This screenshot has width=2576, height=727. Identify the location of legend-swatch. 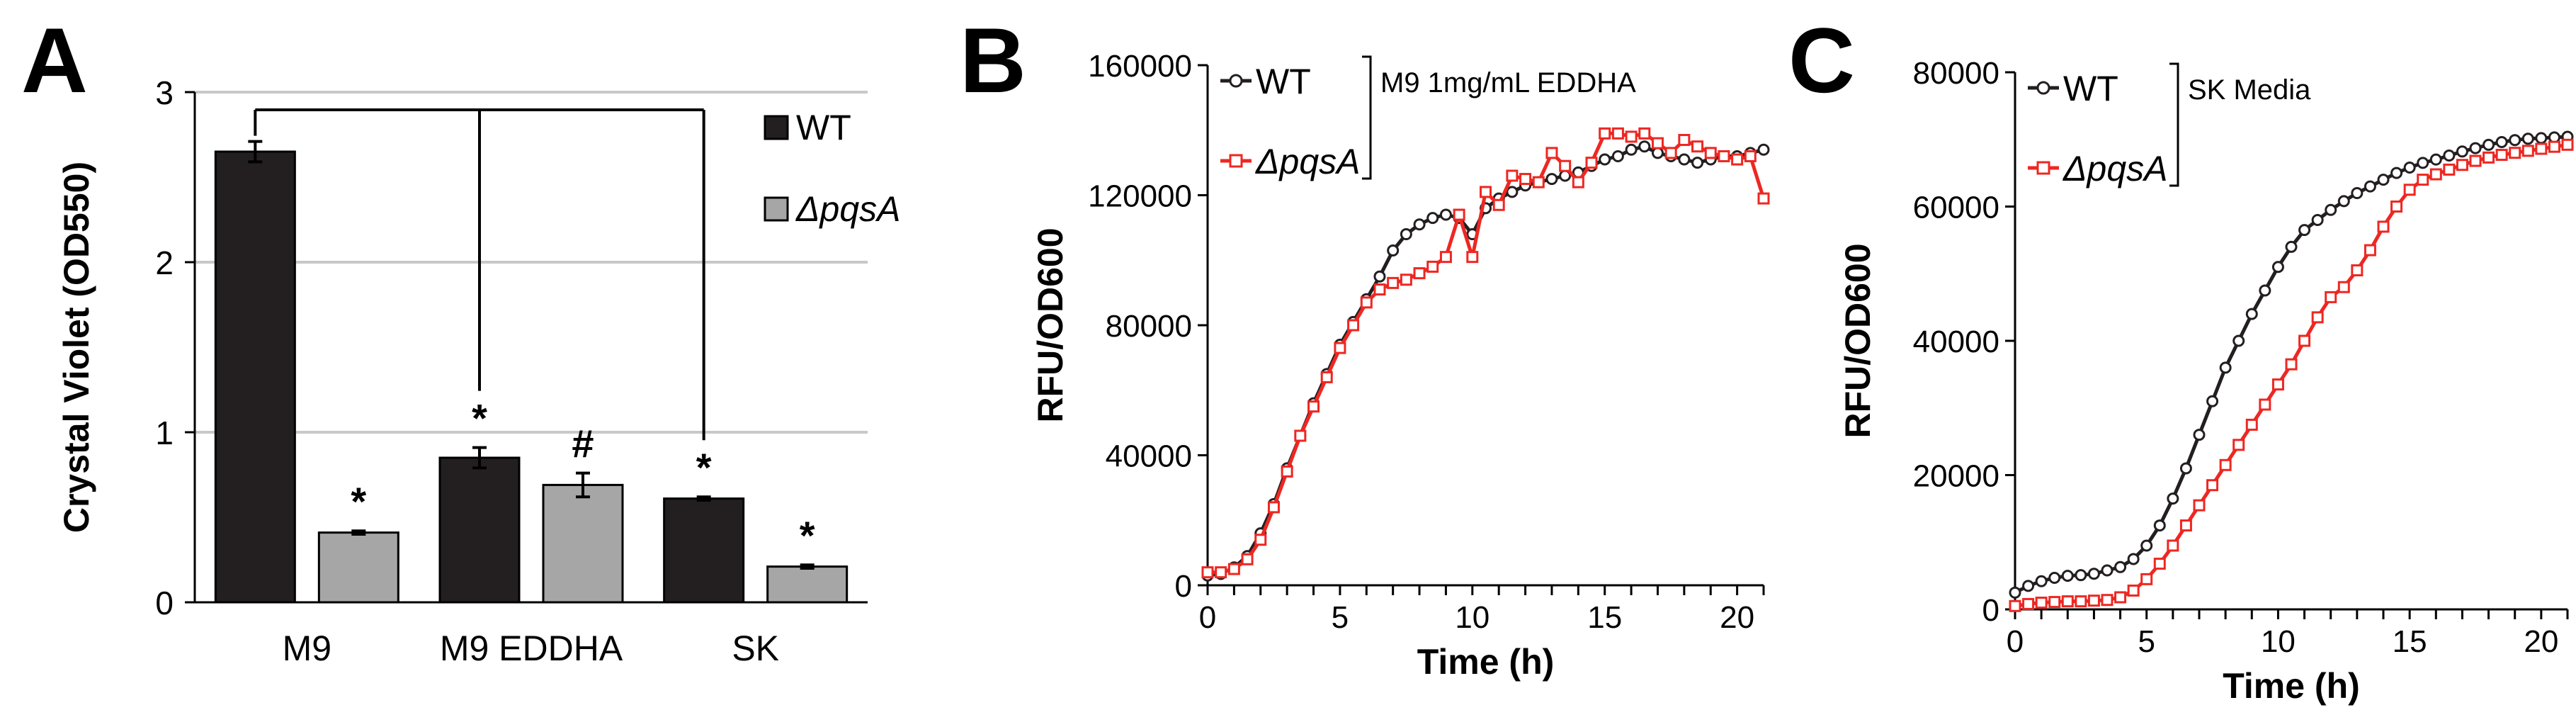
(776, 127).